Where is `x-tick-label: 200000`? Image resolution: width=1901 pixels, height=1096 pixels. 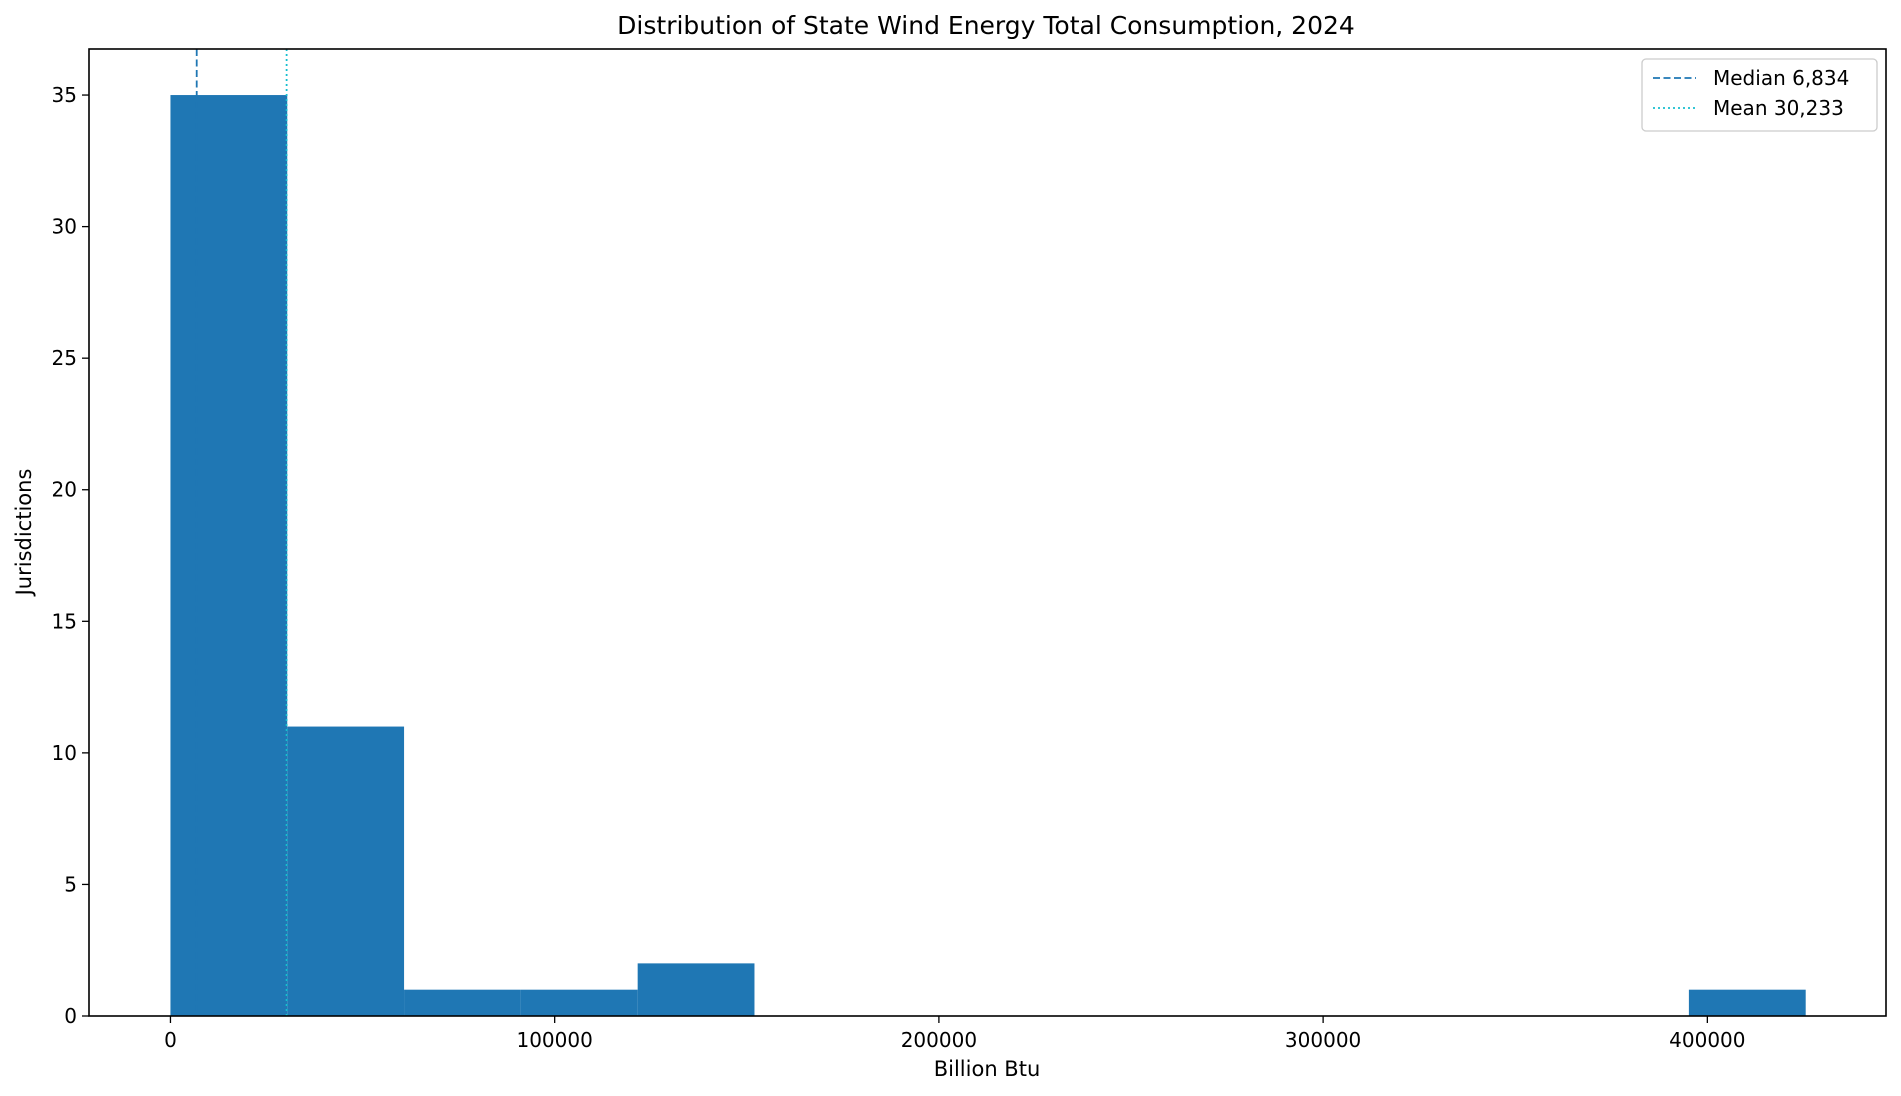
x-tick-label: 200000 is located at coordinates (939, 1040).